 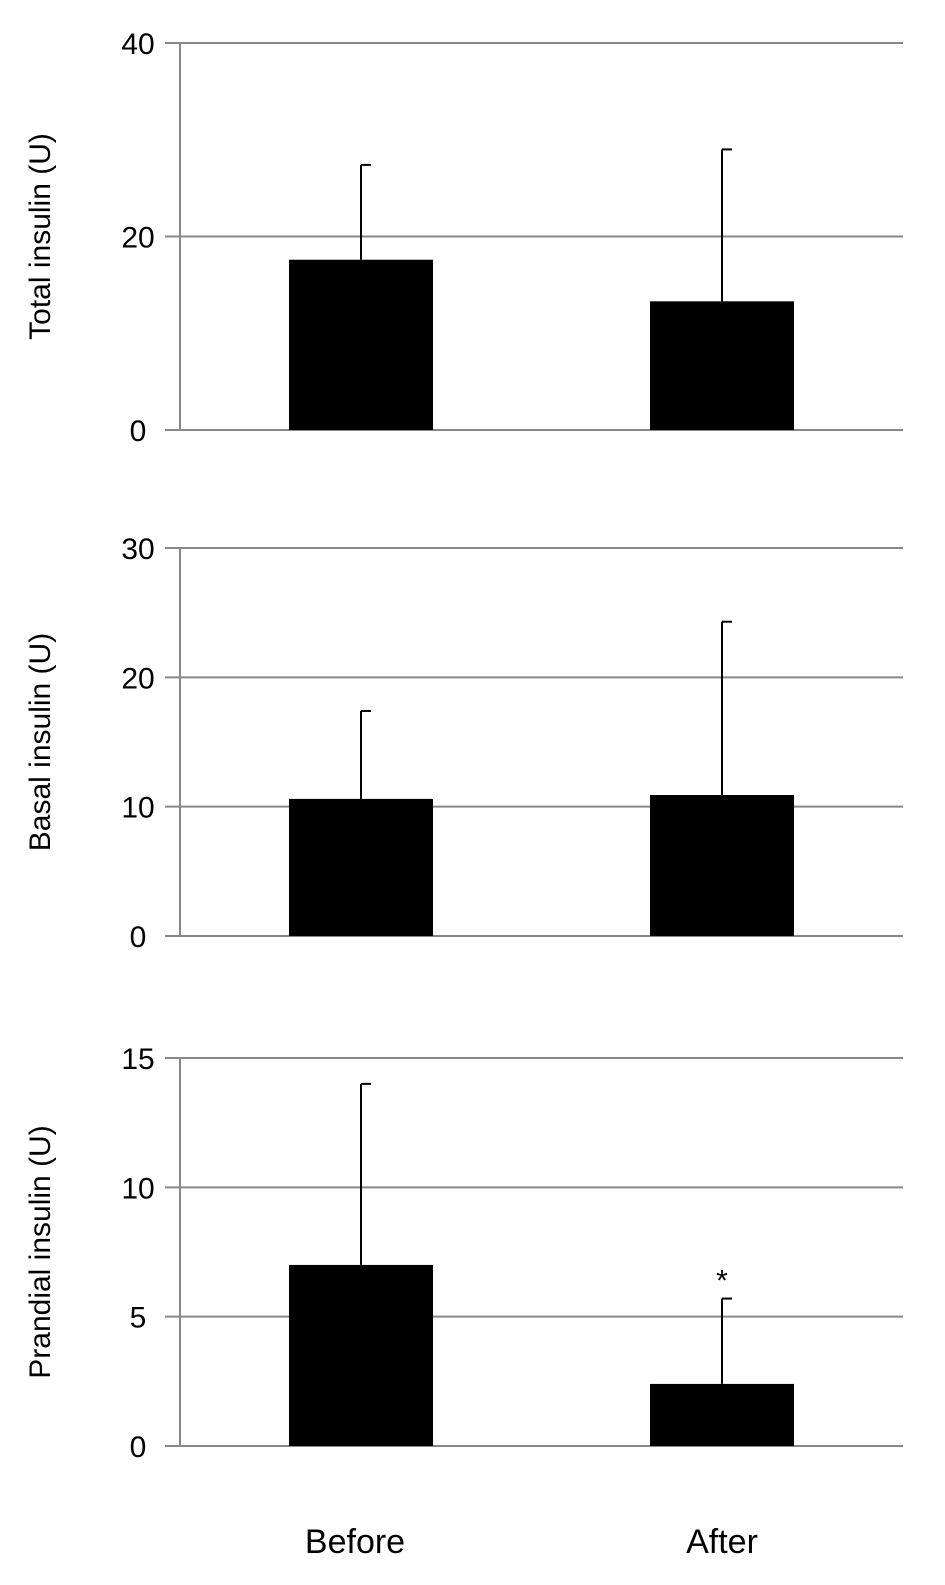 What do you see at coordinates (137, 44) in the screenshot?
I see `y-tick-label: 40` at bounding box center [137, 44].